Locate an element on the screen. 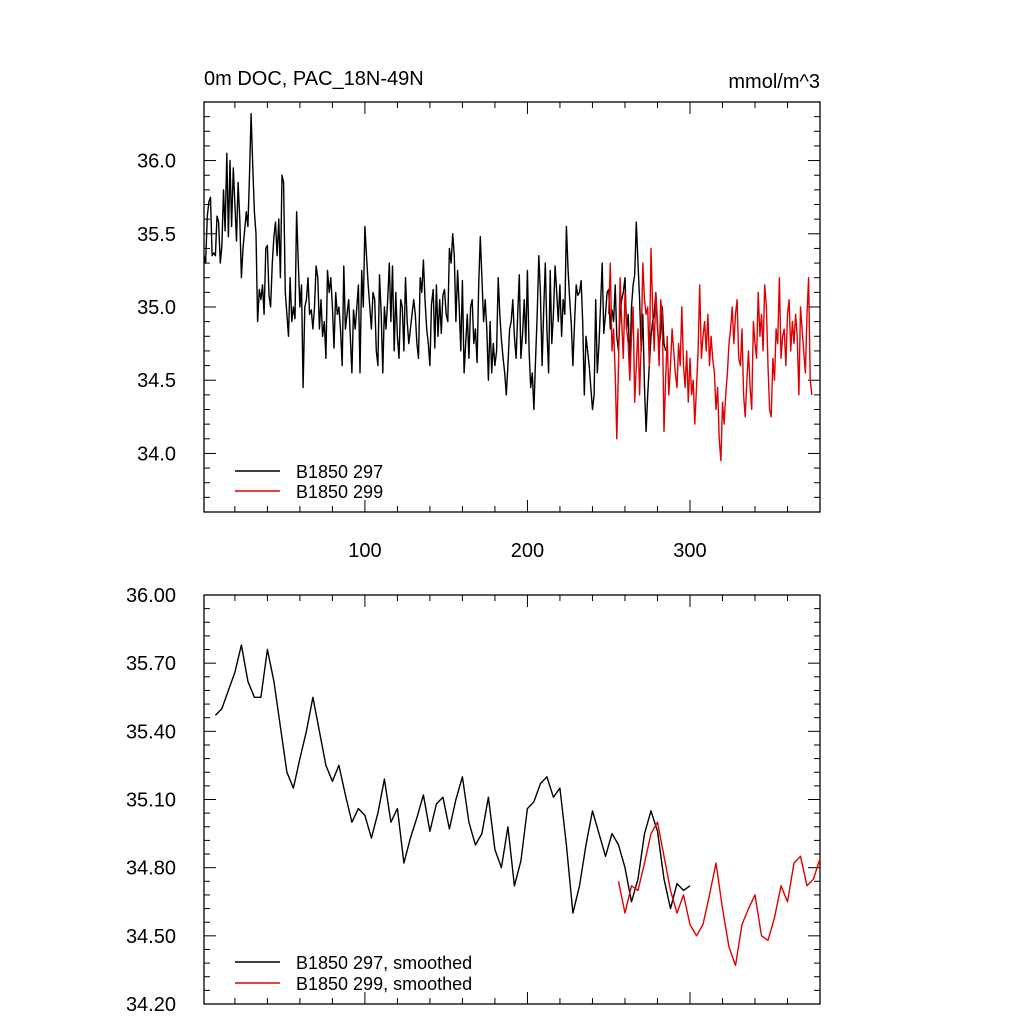 The height and width of the screenshot is (1024, 1024). bottom-y-tick-labels: 34.20 34.50 34.80 35.10 35.40 35.70 36.00 is located at coordinates (151, 800).